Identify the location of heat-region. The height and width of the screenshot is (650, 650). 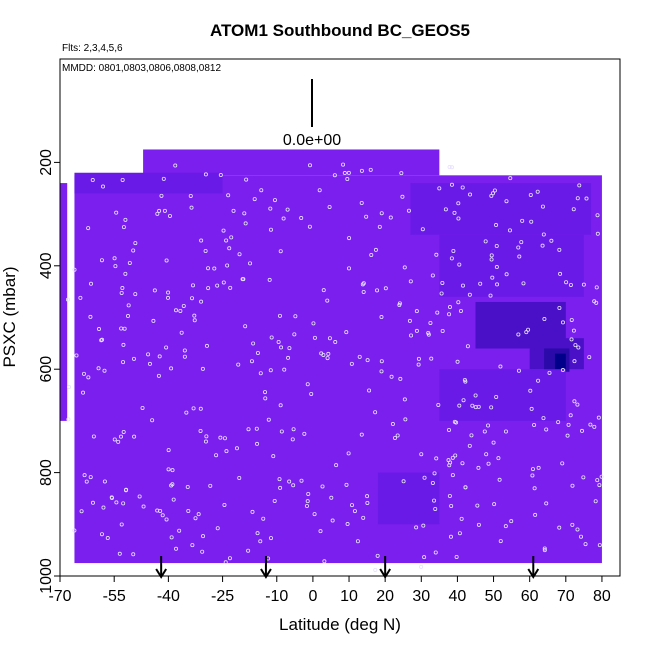
(560, 361).